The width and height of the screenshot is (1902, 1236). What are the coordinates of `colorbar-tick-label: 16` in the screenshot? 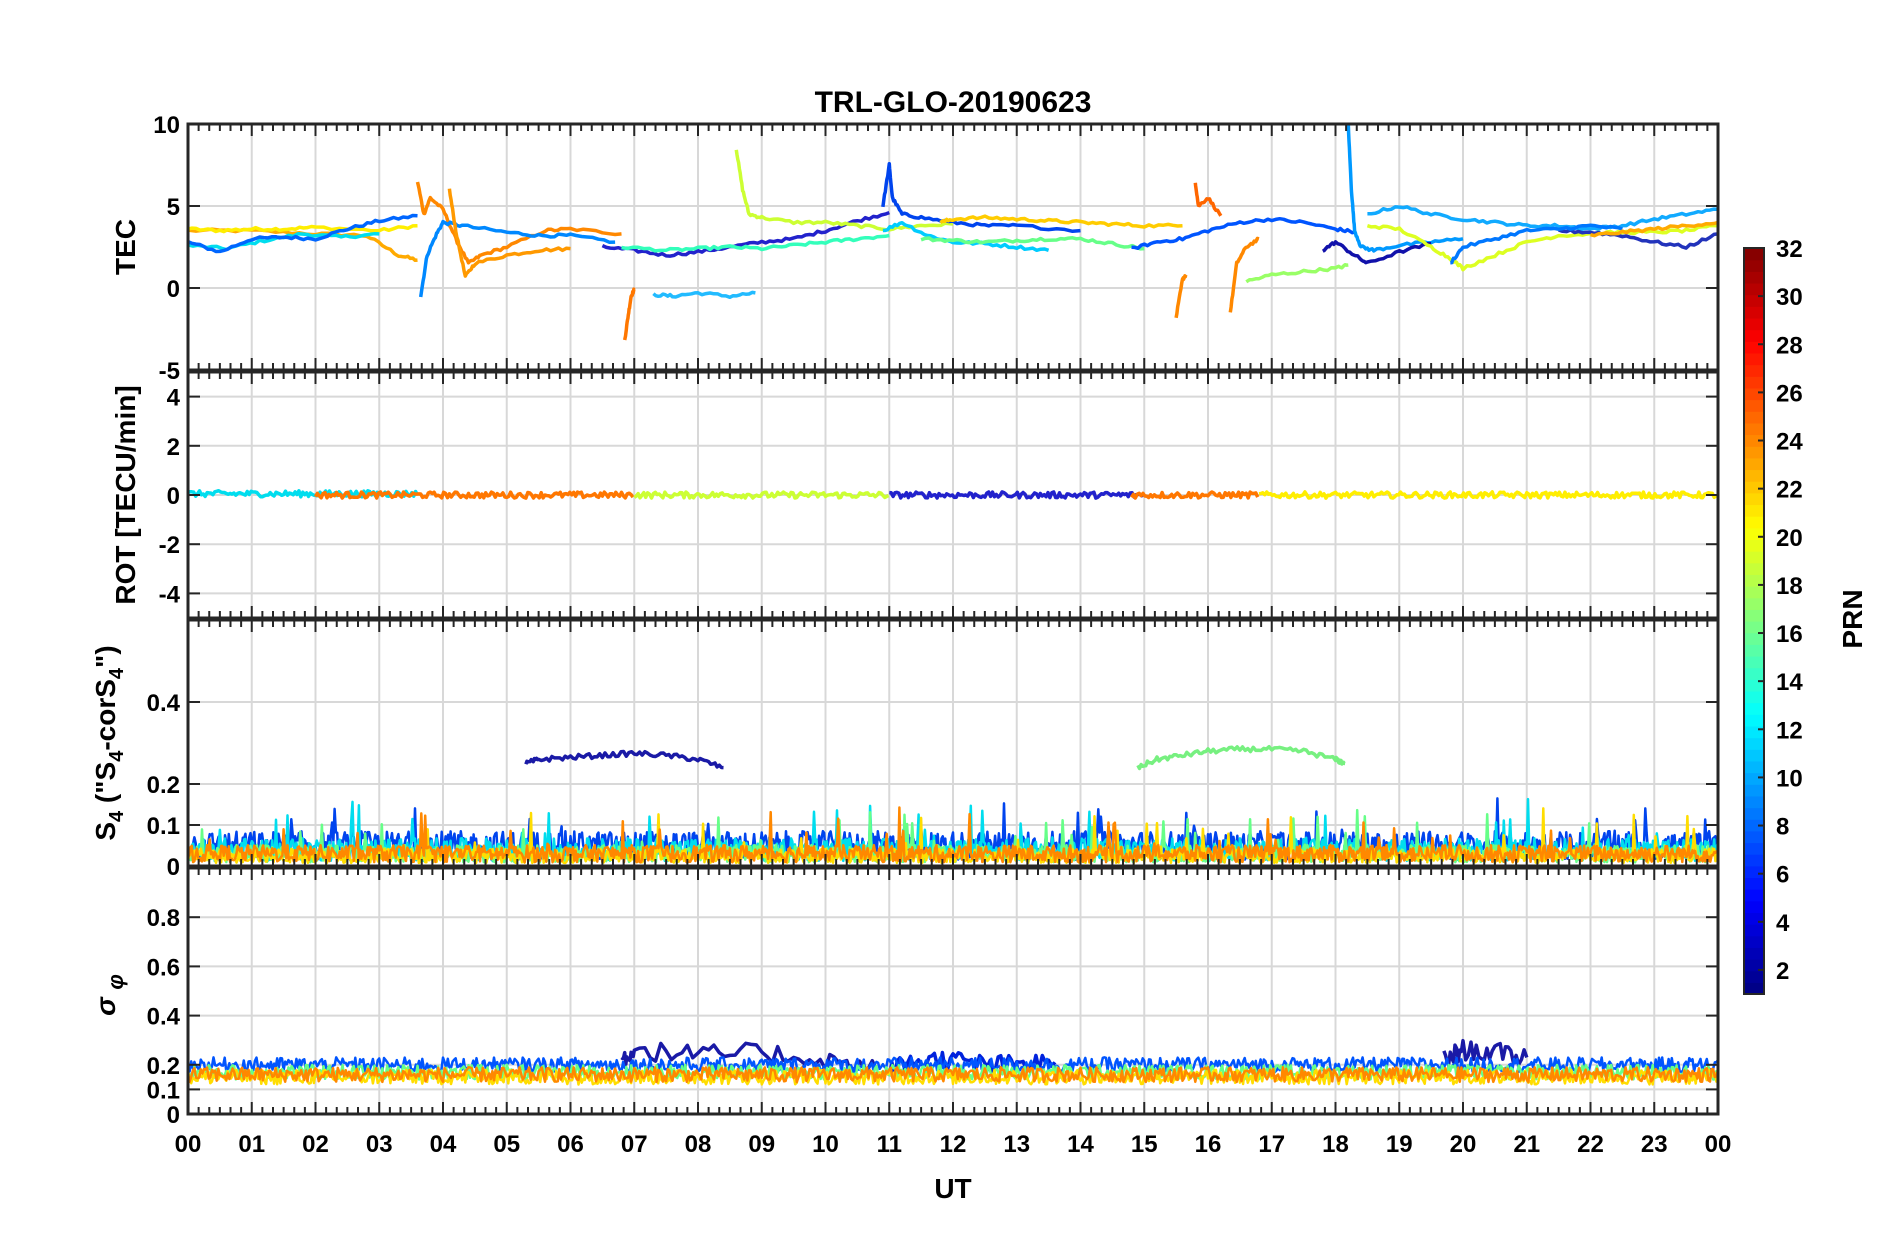 It's located at (1789, 634).